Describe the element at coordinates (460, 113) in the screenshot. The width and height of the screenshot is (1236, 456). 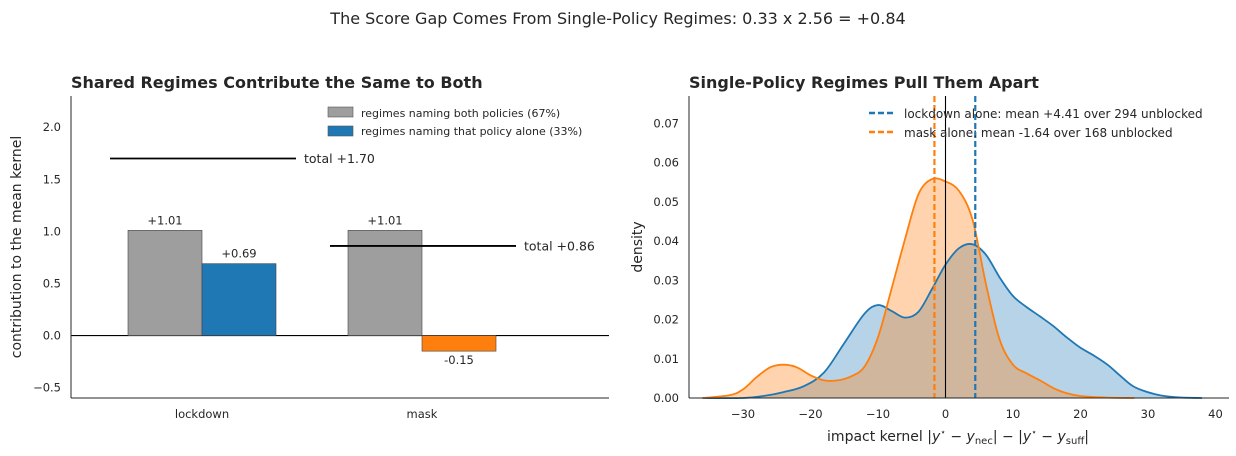
I see `legend-label-shared: regimes naming both policies (67%)` at that location.